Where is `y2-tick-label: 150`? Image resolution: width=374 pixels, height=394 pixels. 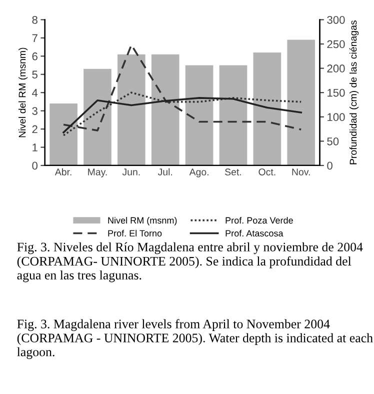
y2-tick-label: 150 is located at coordinates (336, 92).